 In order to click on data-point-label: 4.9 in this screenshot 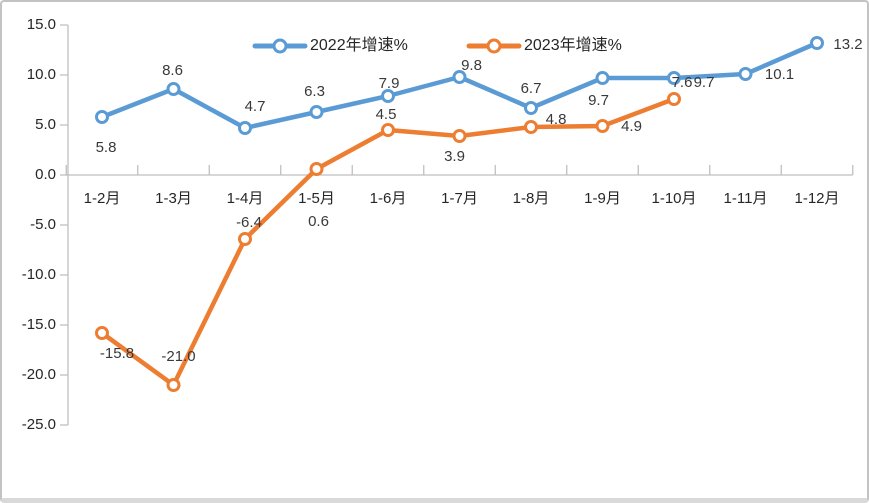, I will do `click(631, 126)`.